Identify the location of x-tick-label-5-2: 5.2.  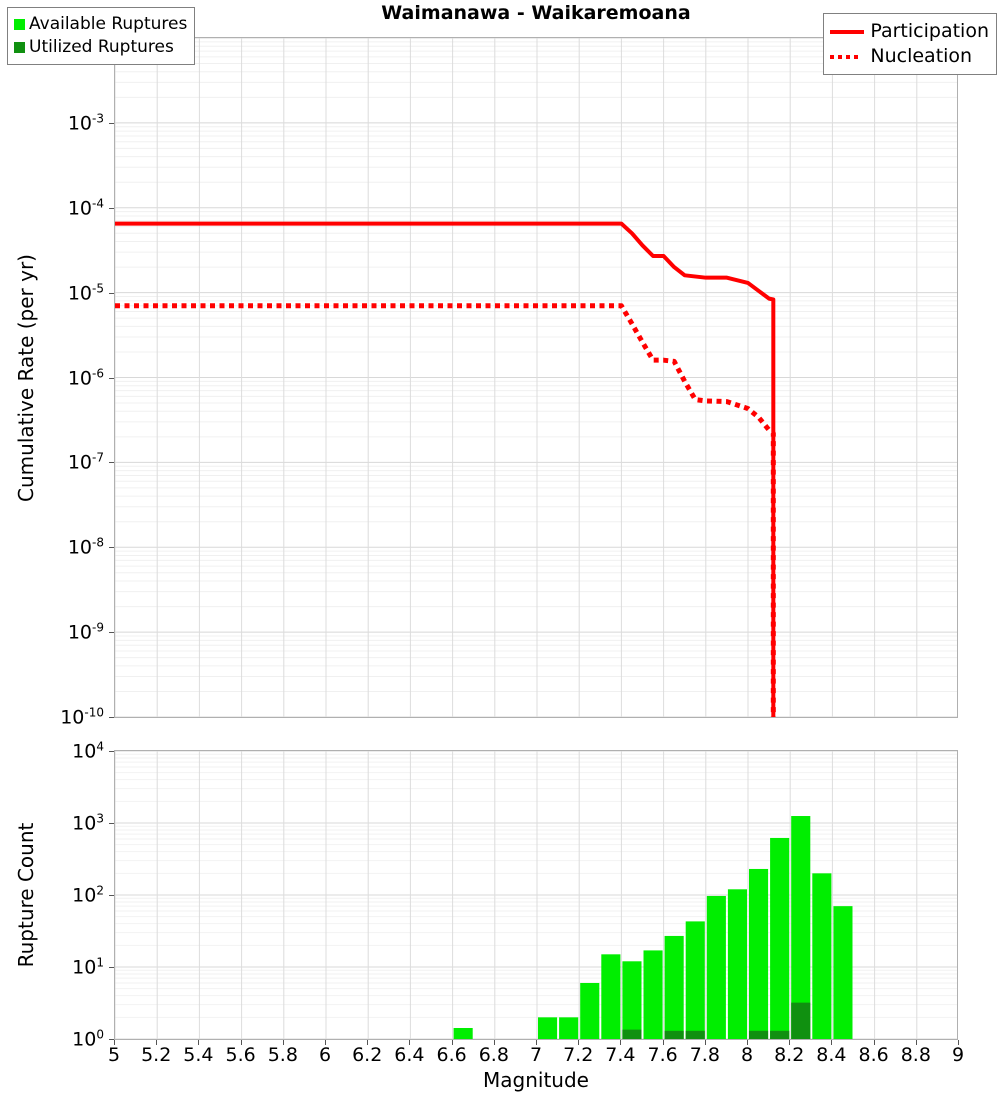
(156, 1055).